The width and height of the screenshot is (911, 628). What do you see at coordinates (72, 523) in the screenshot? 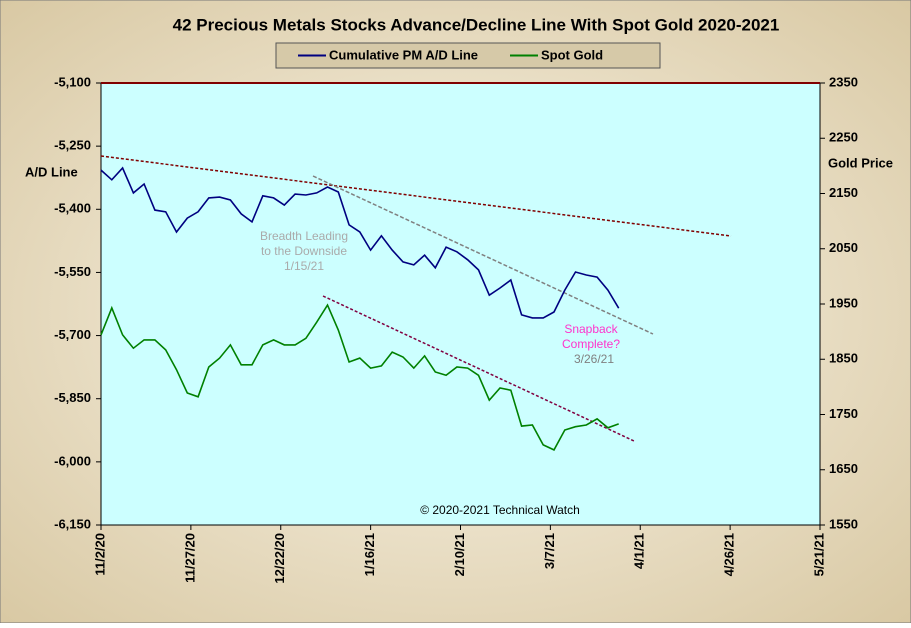
I see `y-tick-label: -6,150` at bounding box center [72, 523].